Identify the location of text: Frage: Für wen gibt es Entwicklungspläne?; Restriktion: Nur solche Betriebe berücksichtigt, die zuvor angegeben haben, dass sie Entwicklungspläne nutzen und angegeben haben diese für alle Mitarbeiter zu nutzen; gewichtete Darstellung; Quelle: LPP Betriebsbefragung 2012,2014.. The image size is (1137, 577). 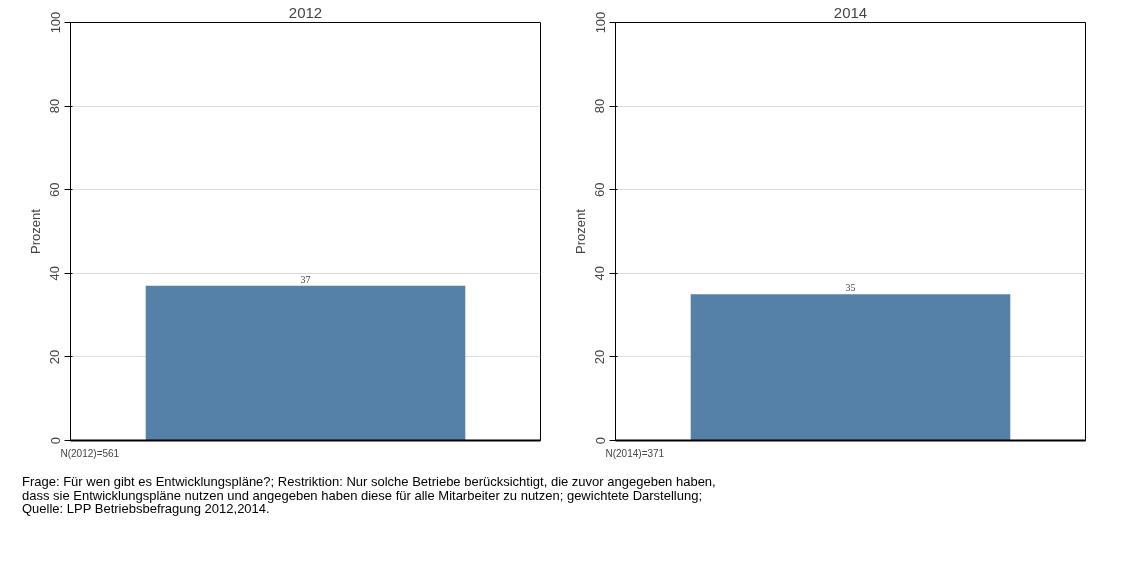
(369, 495).